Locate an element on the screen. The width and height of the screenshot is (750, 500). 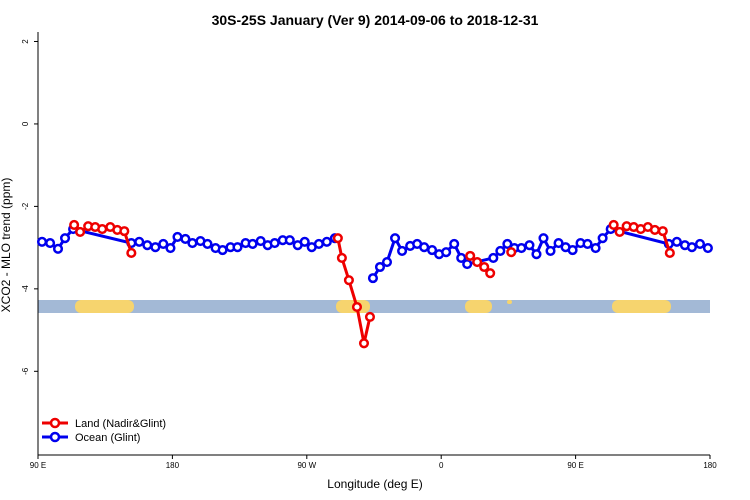
x-tick-label: 90 W is located at coordinates (306, 465).